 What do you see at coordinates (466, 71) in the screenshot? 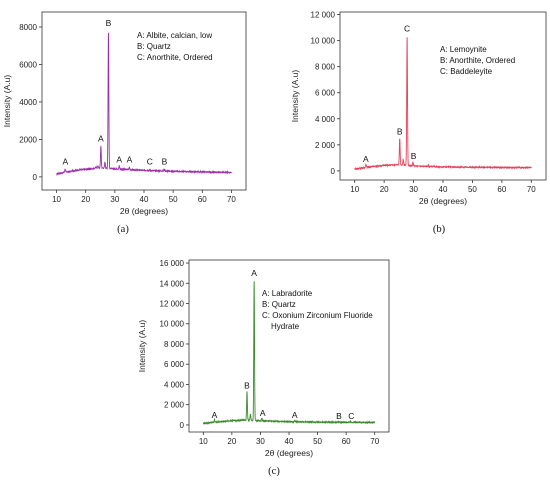
I see `legend-entry: C: Baddeleyite` at bounding box center [466, 71].